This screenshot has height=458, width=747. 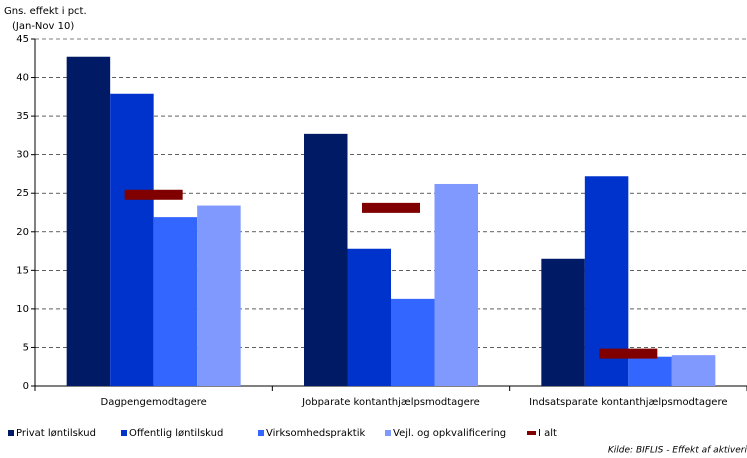 What do you see at coordinates (22, 39) in the screenshot?
I see `y-tick-label: 45` at bounding box center [22, 39].